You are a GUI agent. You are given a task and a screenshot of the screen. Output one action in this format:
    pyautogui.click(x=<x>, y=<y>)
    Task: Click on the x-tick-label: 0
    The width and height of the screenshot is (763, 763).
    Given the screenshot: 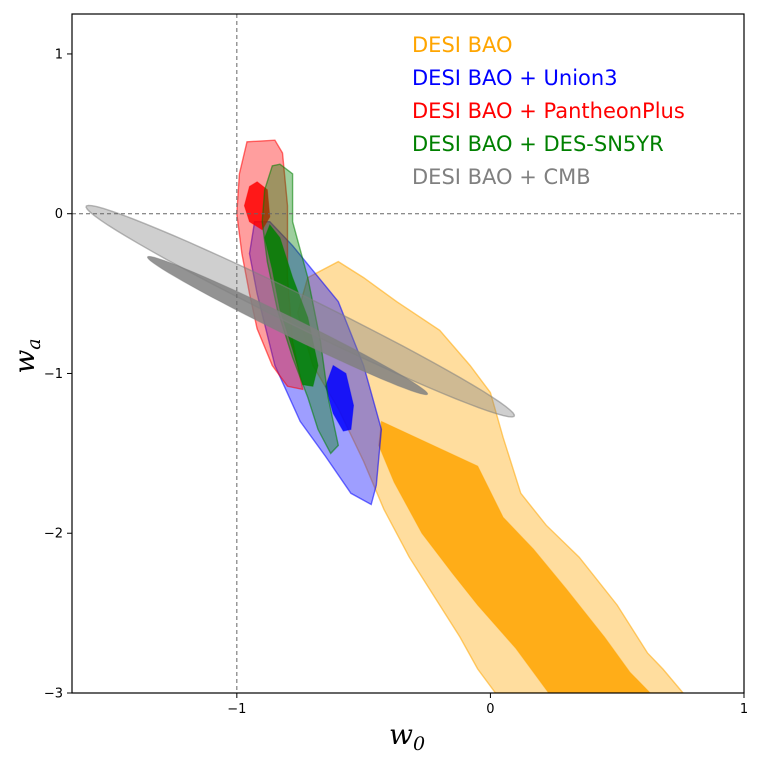 What is the action you would take?
    pyautogui.click(x=490, y=709)
    